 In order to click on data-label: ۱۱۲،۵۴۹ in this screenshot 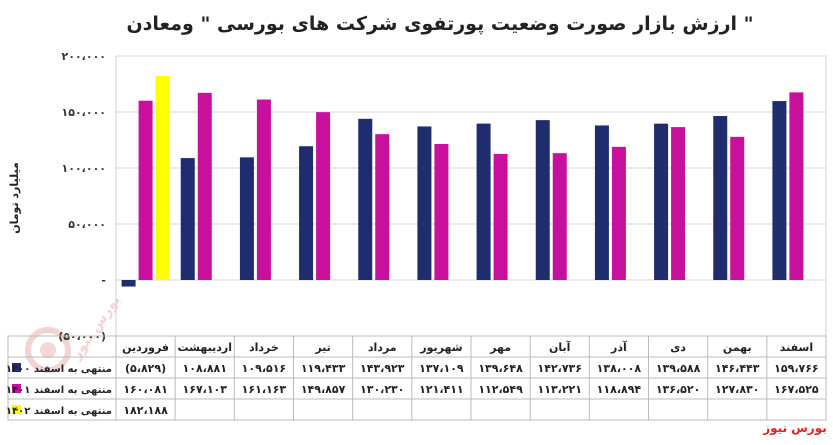, I will do `click(500, 389)`.